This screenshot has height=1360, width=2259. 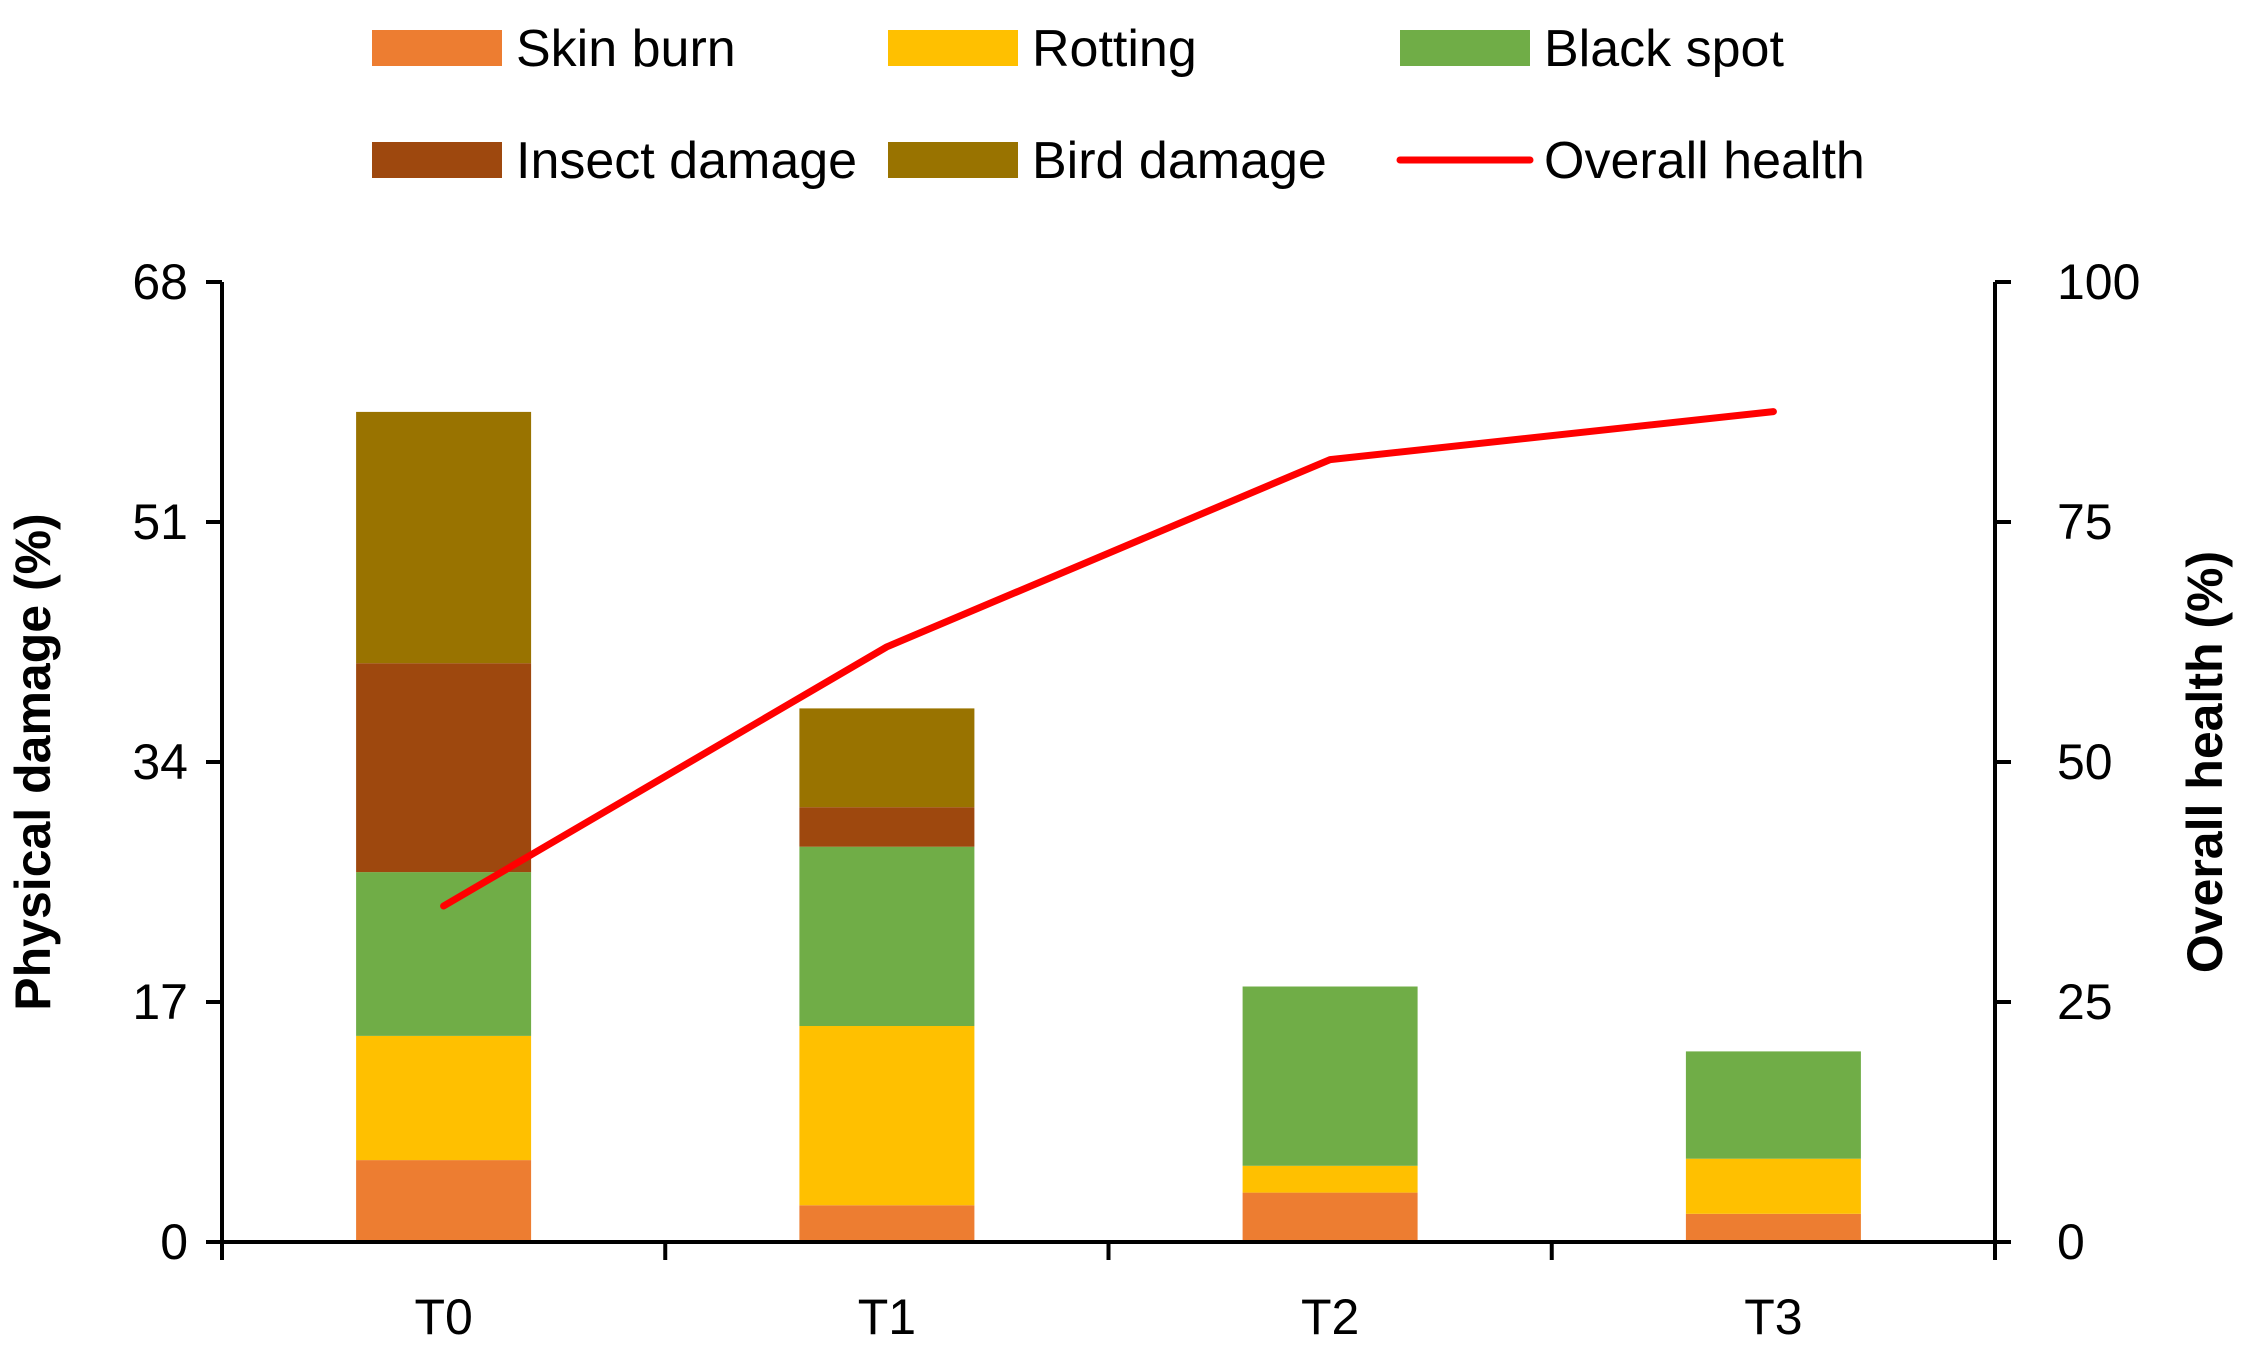 What do you see at coordinates (174, 1242) in the screenshot?
I see `y-tick-label-left-0: 0` at bounding box center [174, 1242].